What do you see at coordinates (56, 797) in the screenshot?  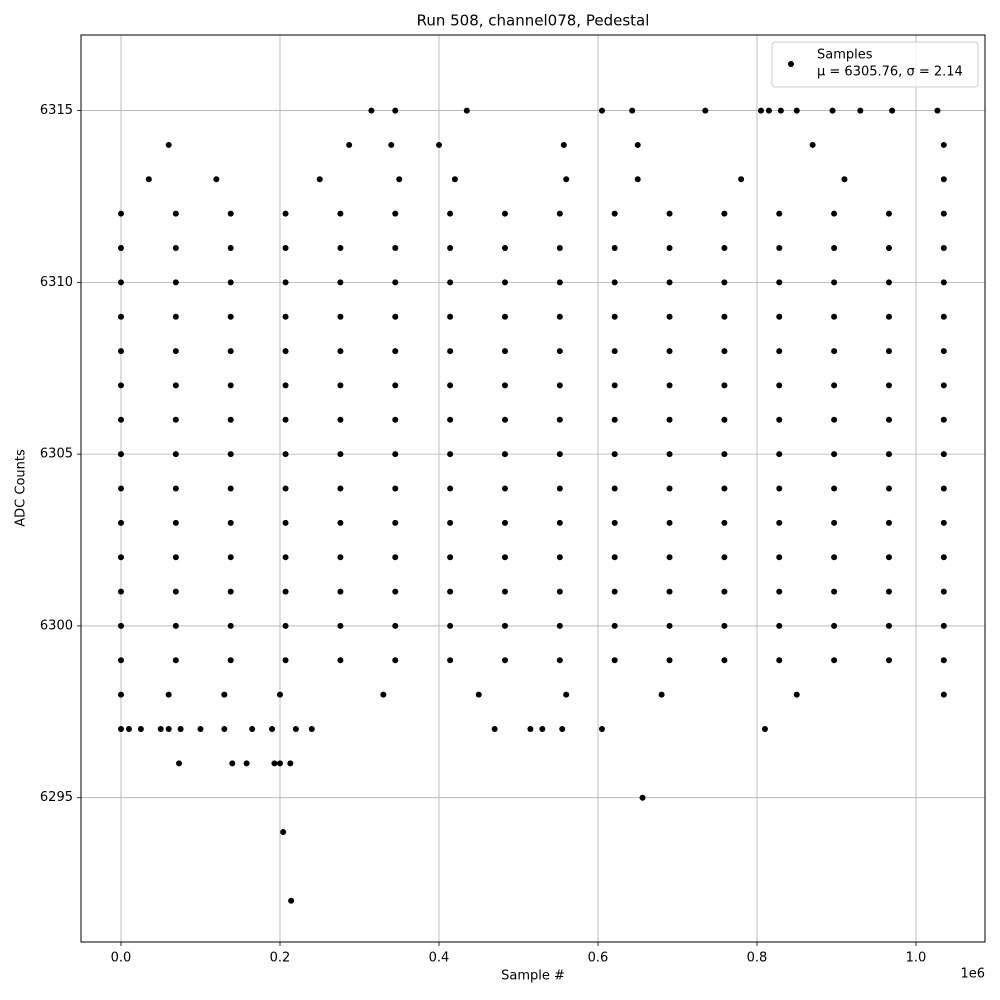 I see `y-tick-label: 6295` at bounding box center [56, 797].